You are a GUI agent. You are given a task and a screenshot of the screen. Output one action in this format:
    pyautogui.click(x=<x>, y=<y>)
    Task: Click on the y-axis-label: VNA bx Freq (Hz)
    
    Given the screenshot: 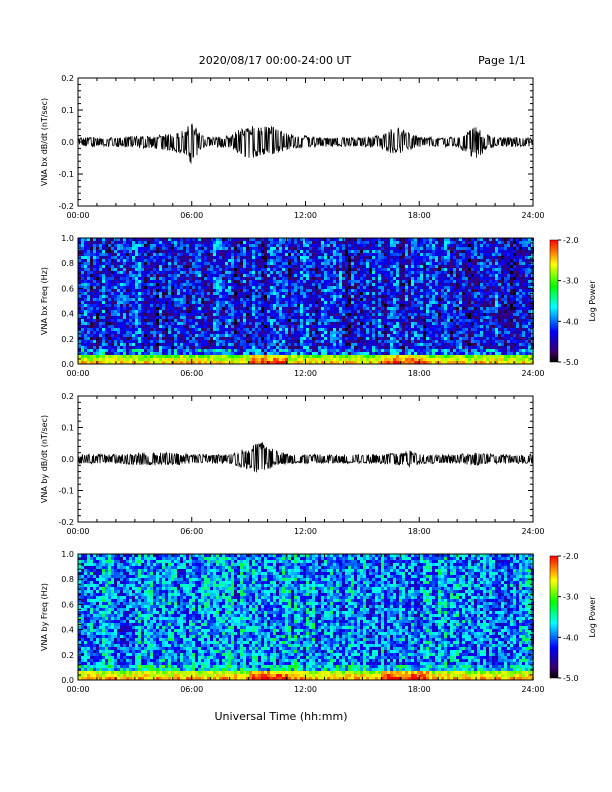 What is the action you would take?
    pyautogui.click(x=44, y=301)
    